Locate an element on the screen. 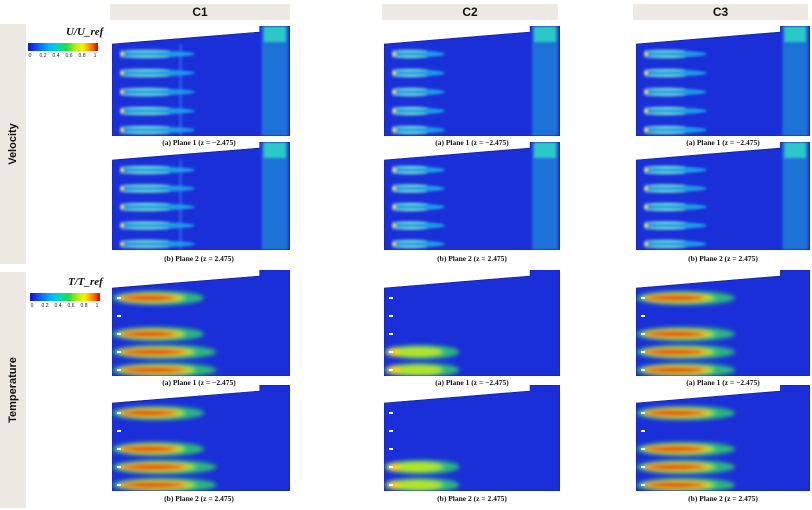  temperature-colorbar is located at coordinates (65, 297).